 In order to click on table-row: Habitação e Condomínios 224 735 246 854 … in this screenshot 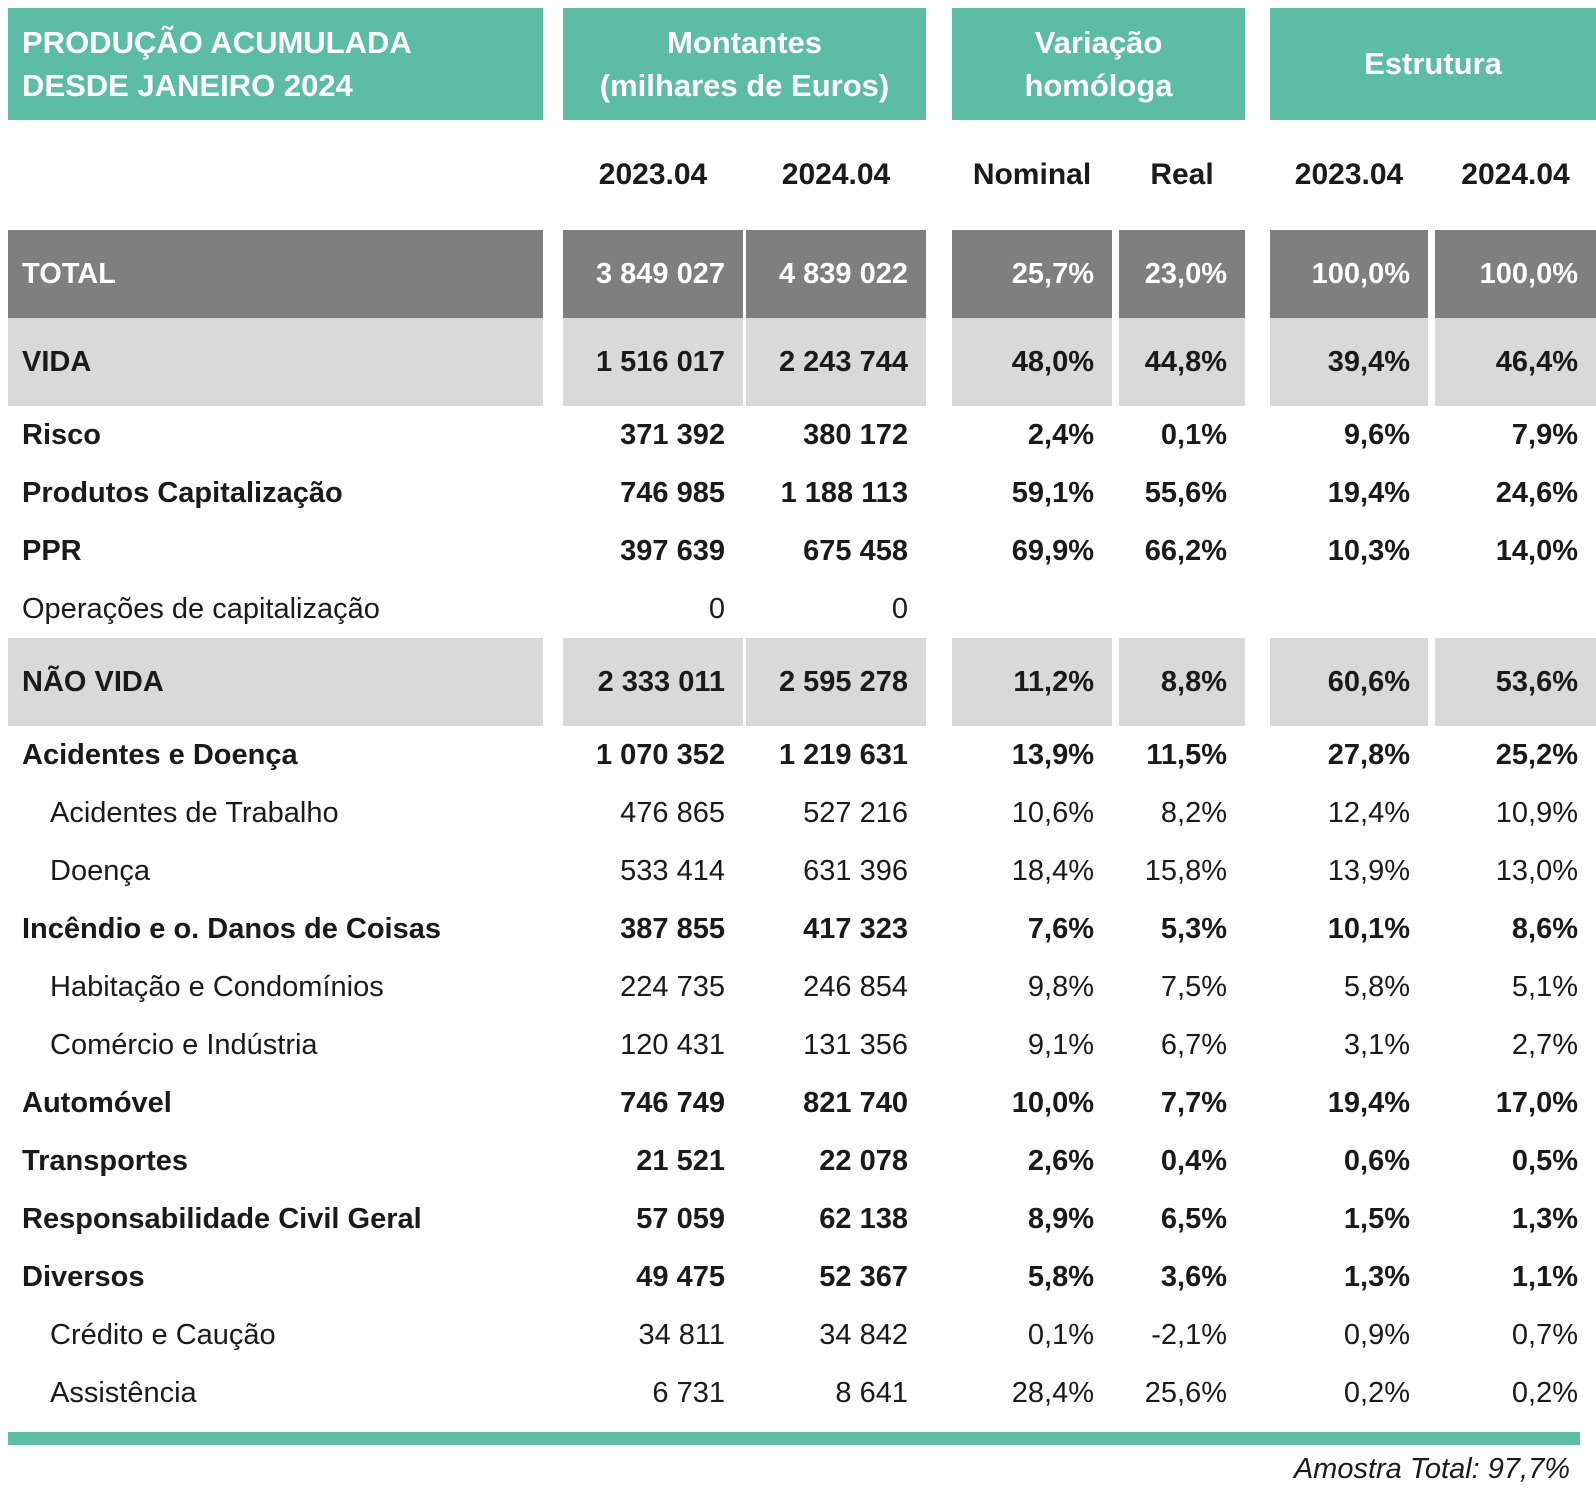, I will do `click(802, 987)`.